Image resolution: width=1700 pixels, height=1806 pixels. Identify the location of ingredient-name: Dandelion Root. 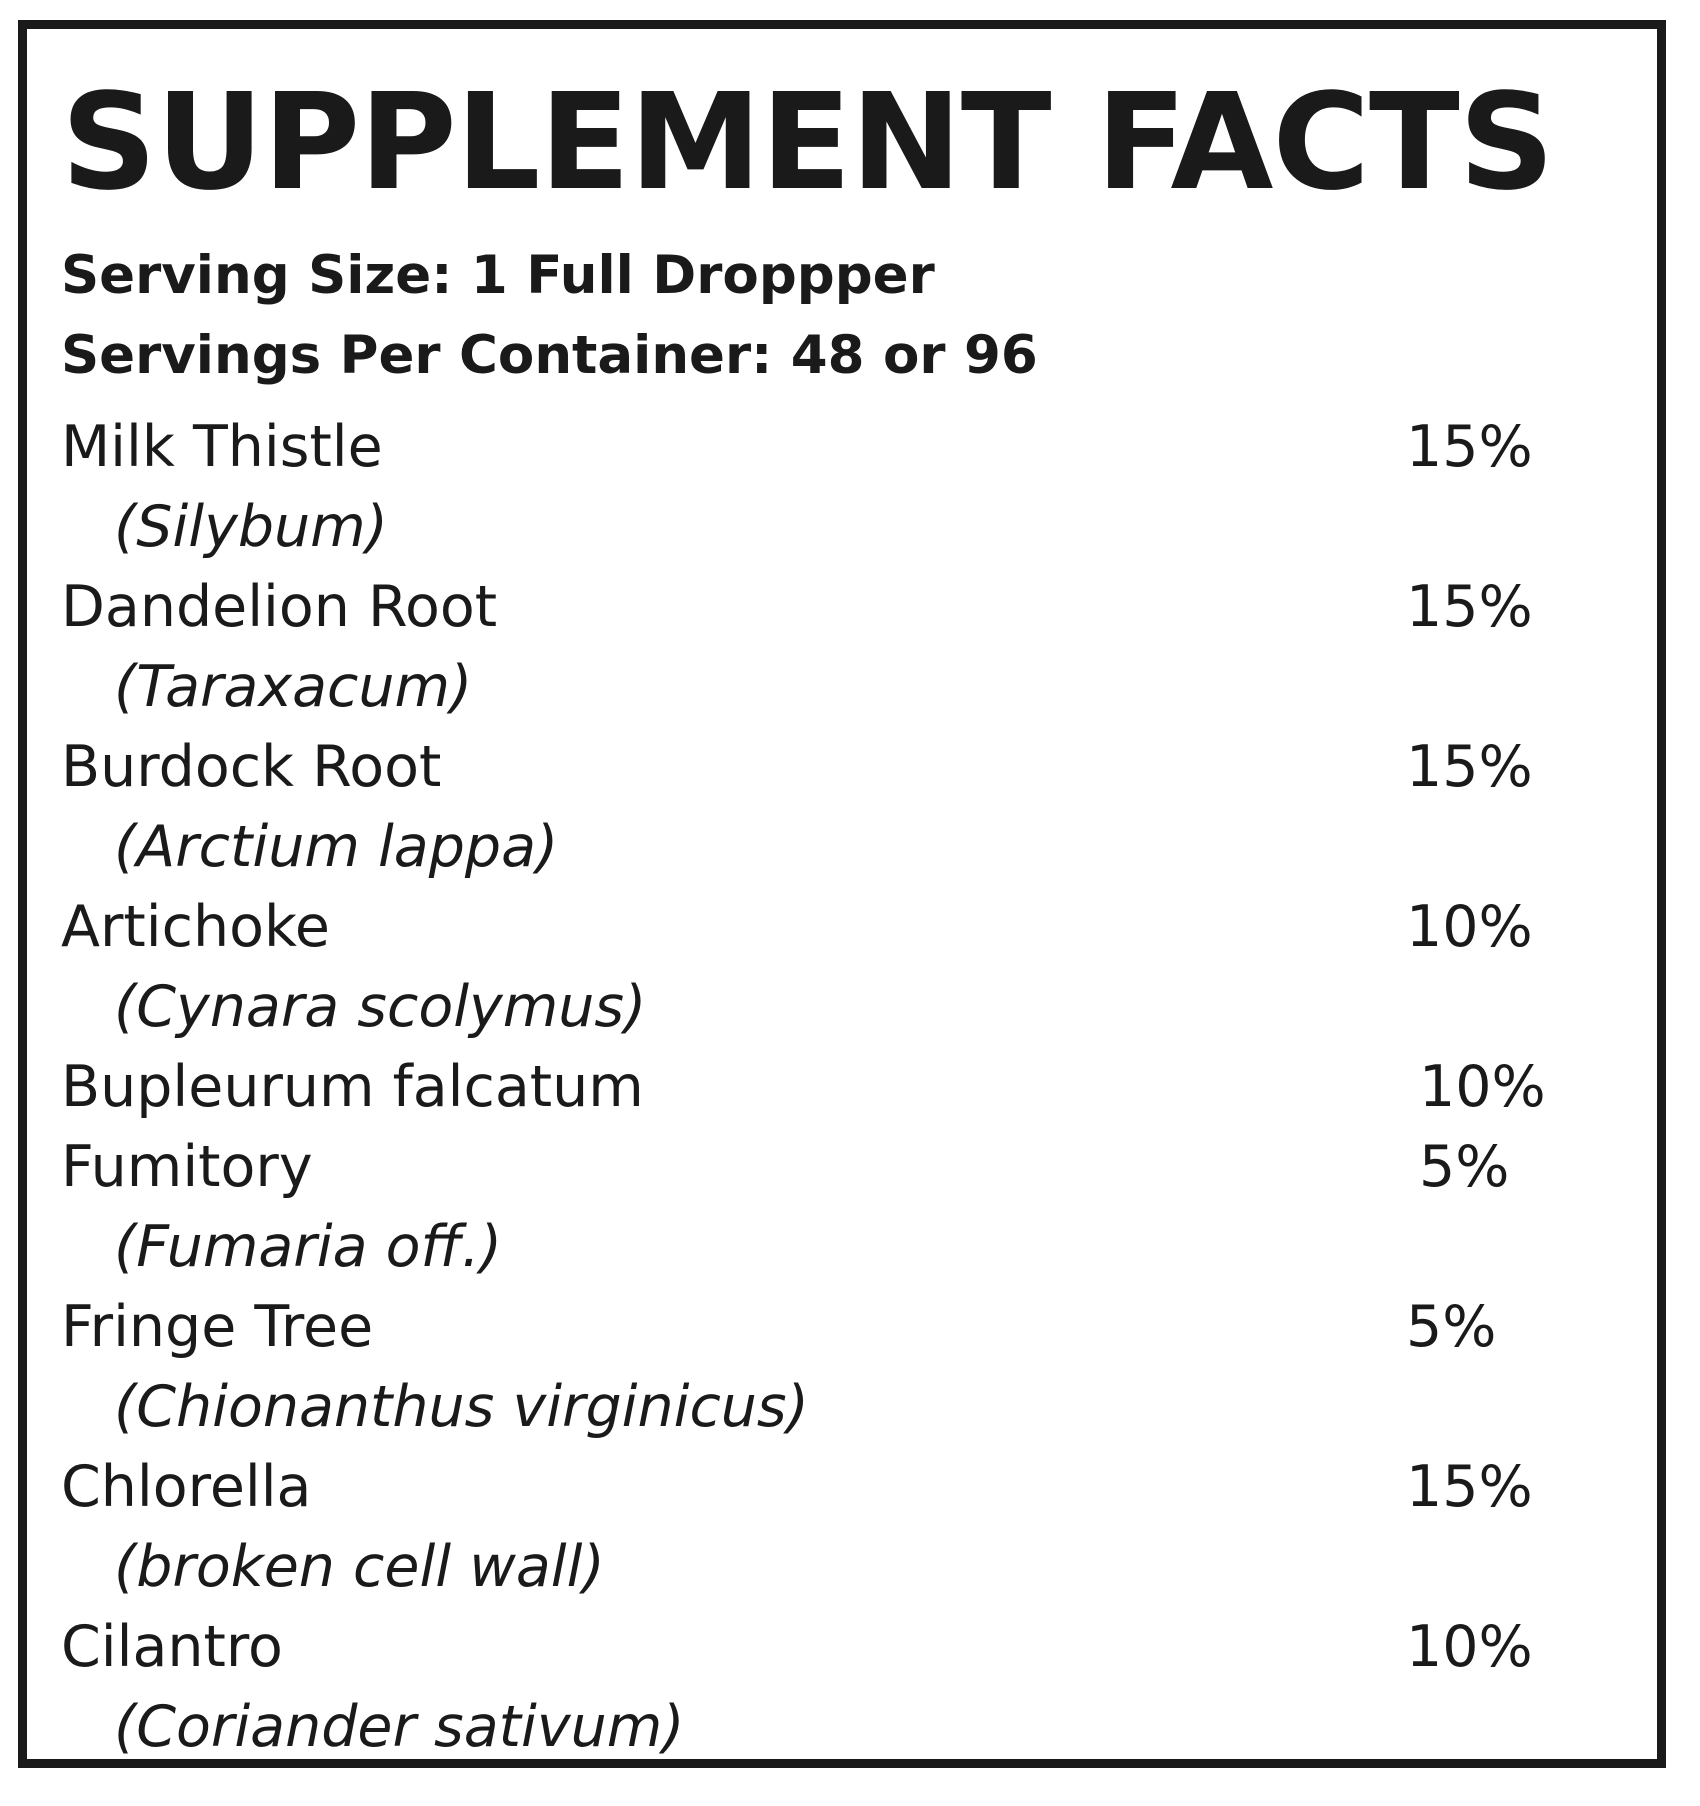
(279, 607).